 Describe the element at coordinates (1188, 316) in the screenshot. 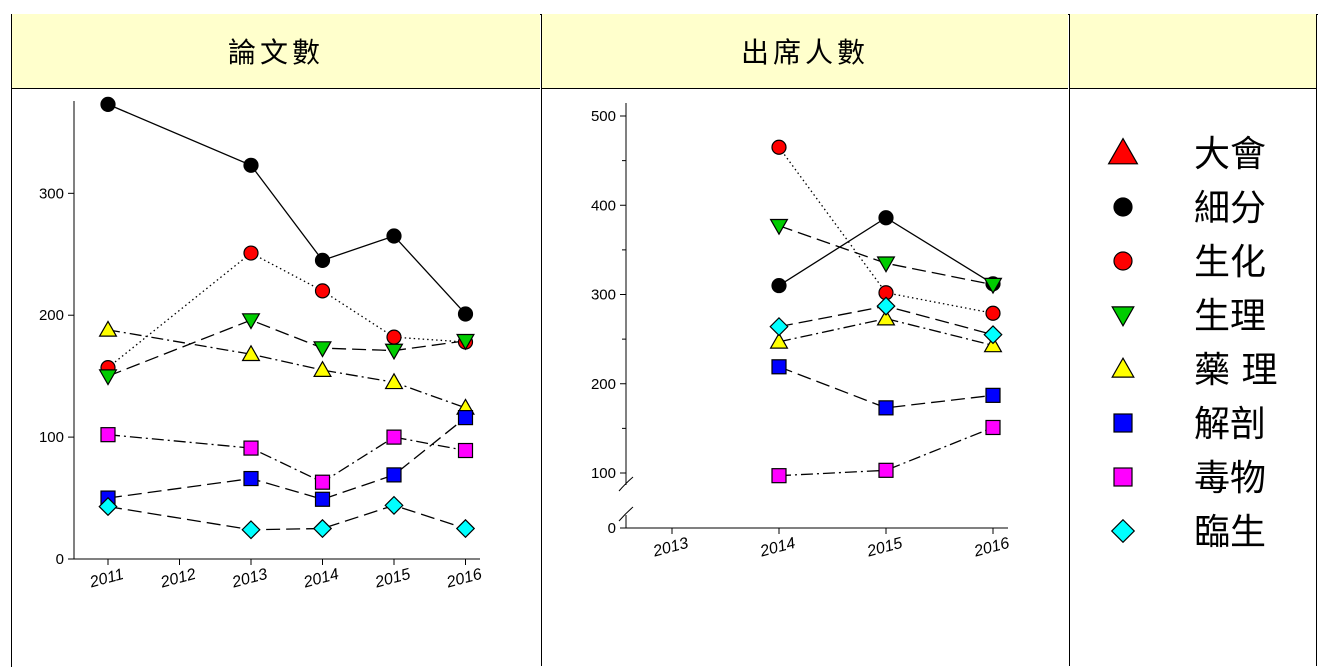

I see `legend-item: 生理` at that location.